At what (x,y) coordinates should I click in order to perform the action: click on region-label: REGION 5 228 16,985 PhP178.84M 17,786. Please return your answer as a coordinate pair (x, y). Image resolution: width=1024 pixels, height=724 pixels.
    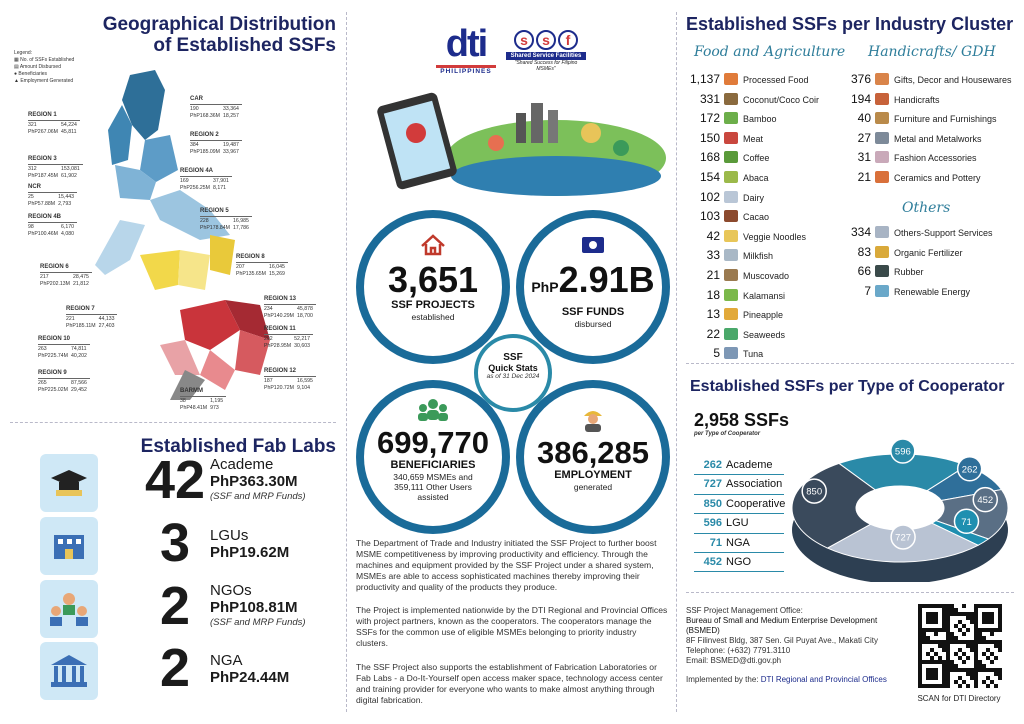
    Looking at the image, I should click on (226, 220).